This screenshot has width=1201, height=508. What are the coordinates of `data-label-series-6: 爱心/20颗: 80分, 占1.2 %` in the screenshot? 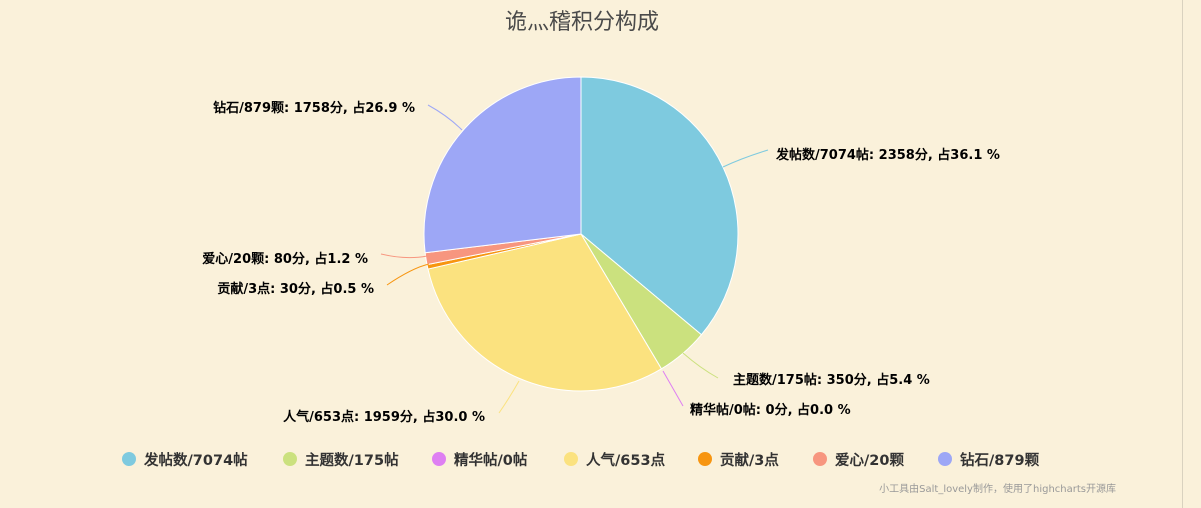 It's located at (285, 259).